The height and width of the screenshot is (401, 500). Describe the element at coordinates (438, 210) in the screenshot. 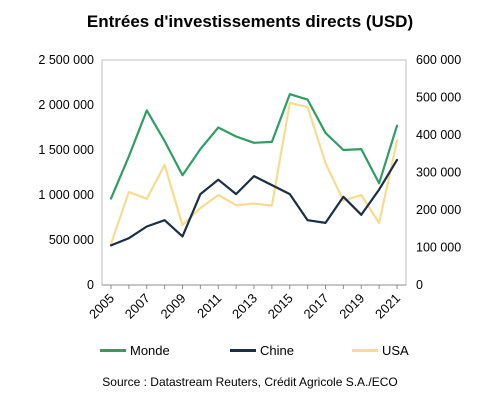

I see `y-right-tick-label: 200 000` at that location.